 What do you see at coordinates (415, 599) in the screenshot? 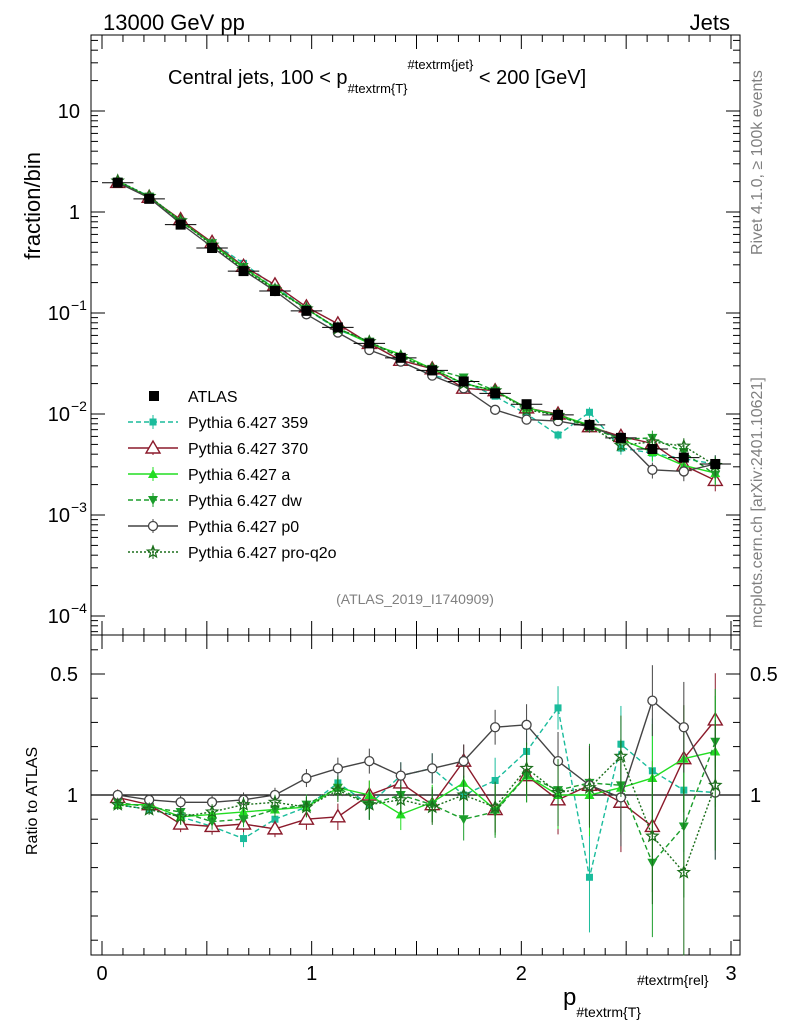
I see `analysis-id-label: (ATLAS_2019_I1740909)` at bounding box center [415, 599].